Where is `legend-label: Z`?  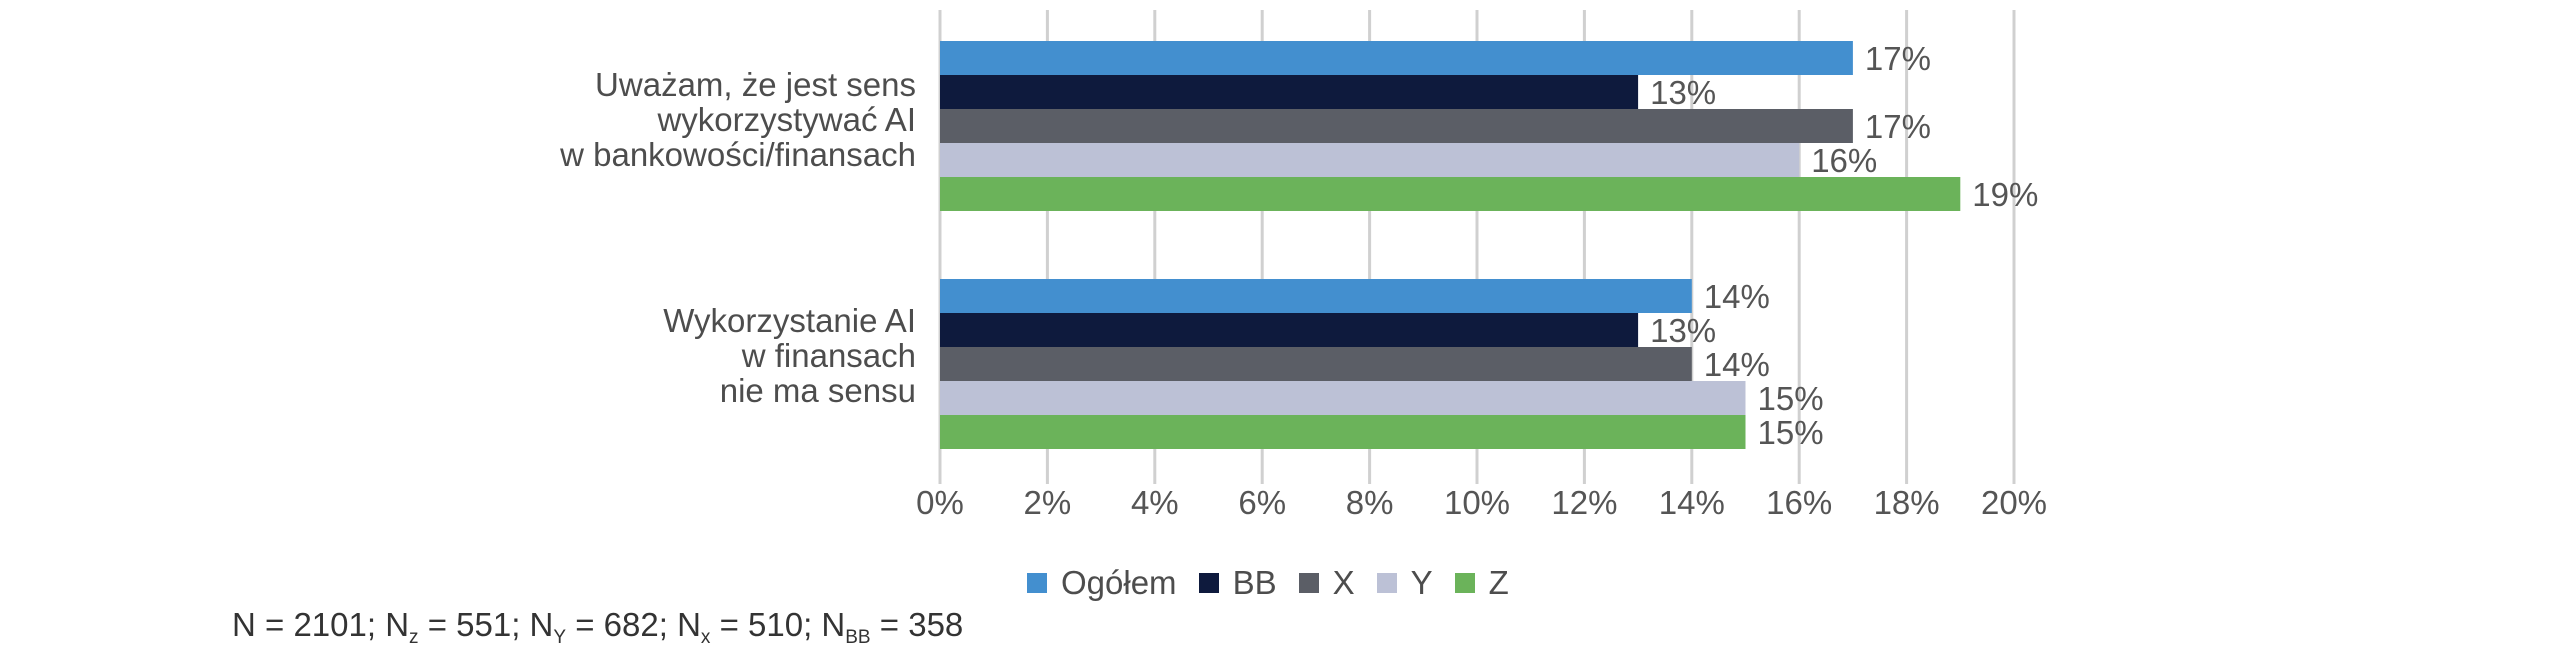
legend-label: Z is located at coordinates (1498, 582).